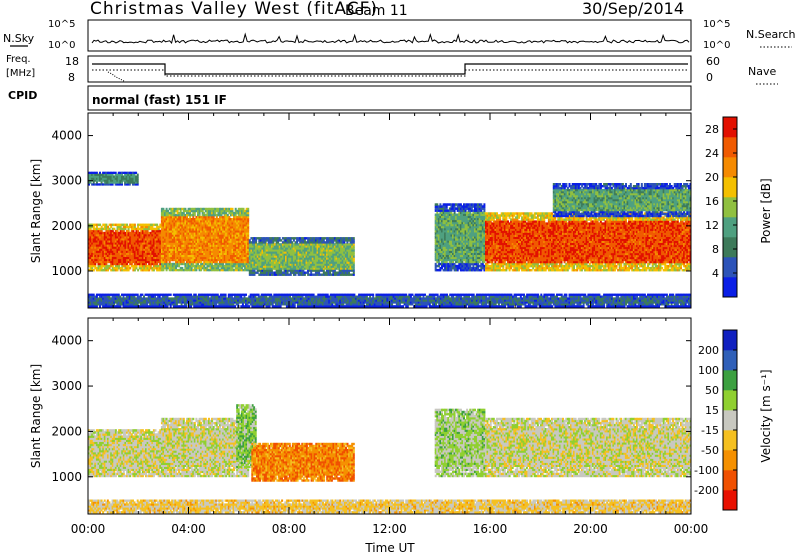 The image size is (800, 554). Describe the element at coordinates (389, 35) in the screenshot. I see `noise-panel-frame` at that location.